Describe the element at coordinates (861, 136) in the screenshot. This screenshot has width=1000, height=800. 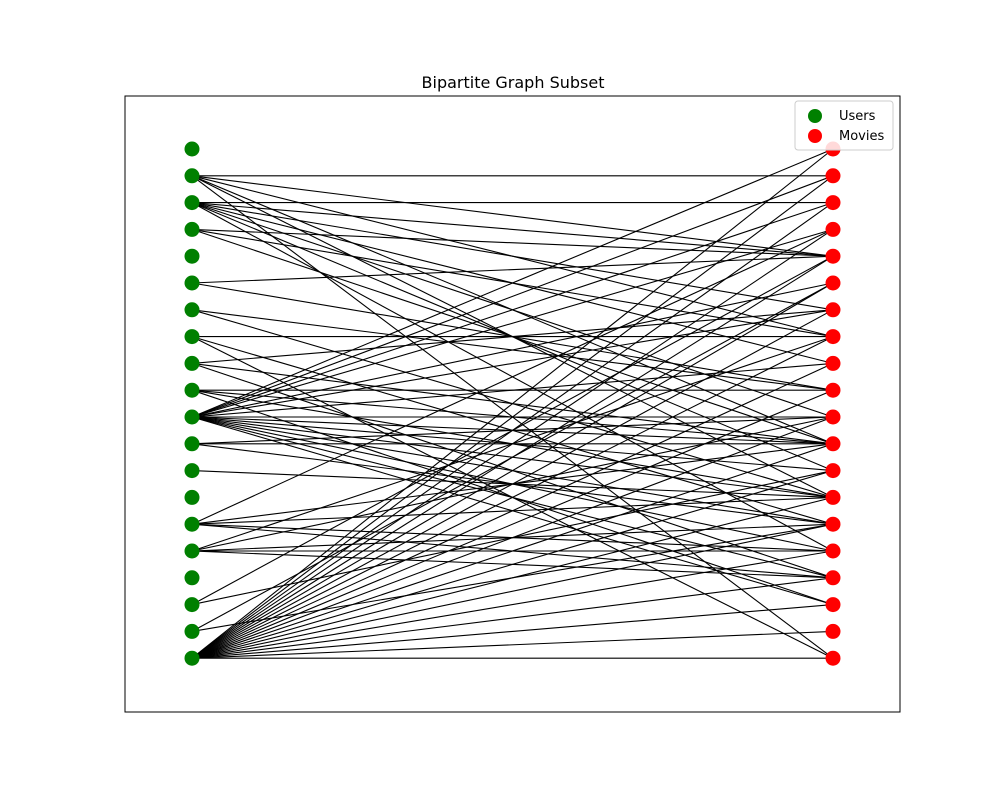
I see `legend-movies-label: Movies` at that location.